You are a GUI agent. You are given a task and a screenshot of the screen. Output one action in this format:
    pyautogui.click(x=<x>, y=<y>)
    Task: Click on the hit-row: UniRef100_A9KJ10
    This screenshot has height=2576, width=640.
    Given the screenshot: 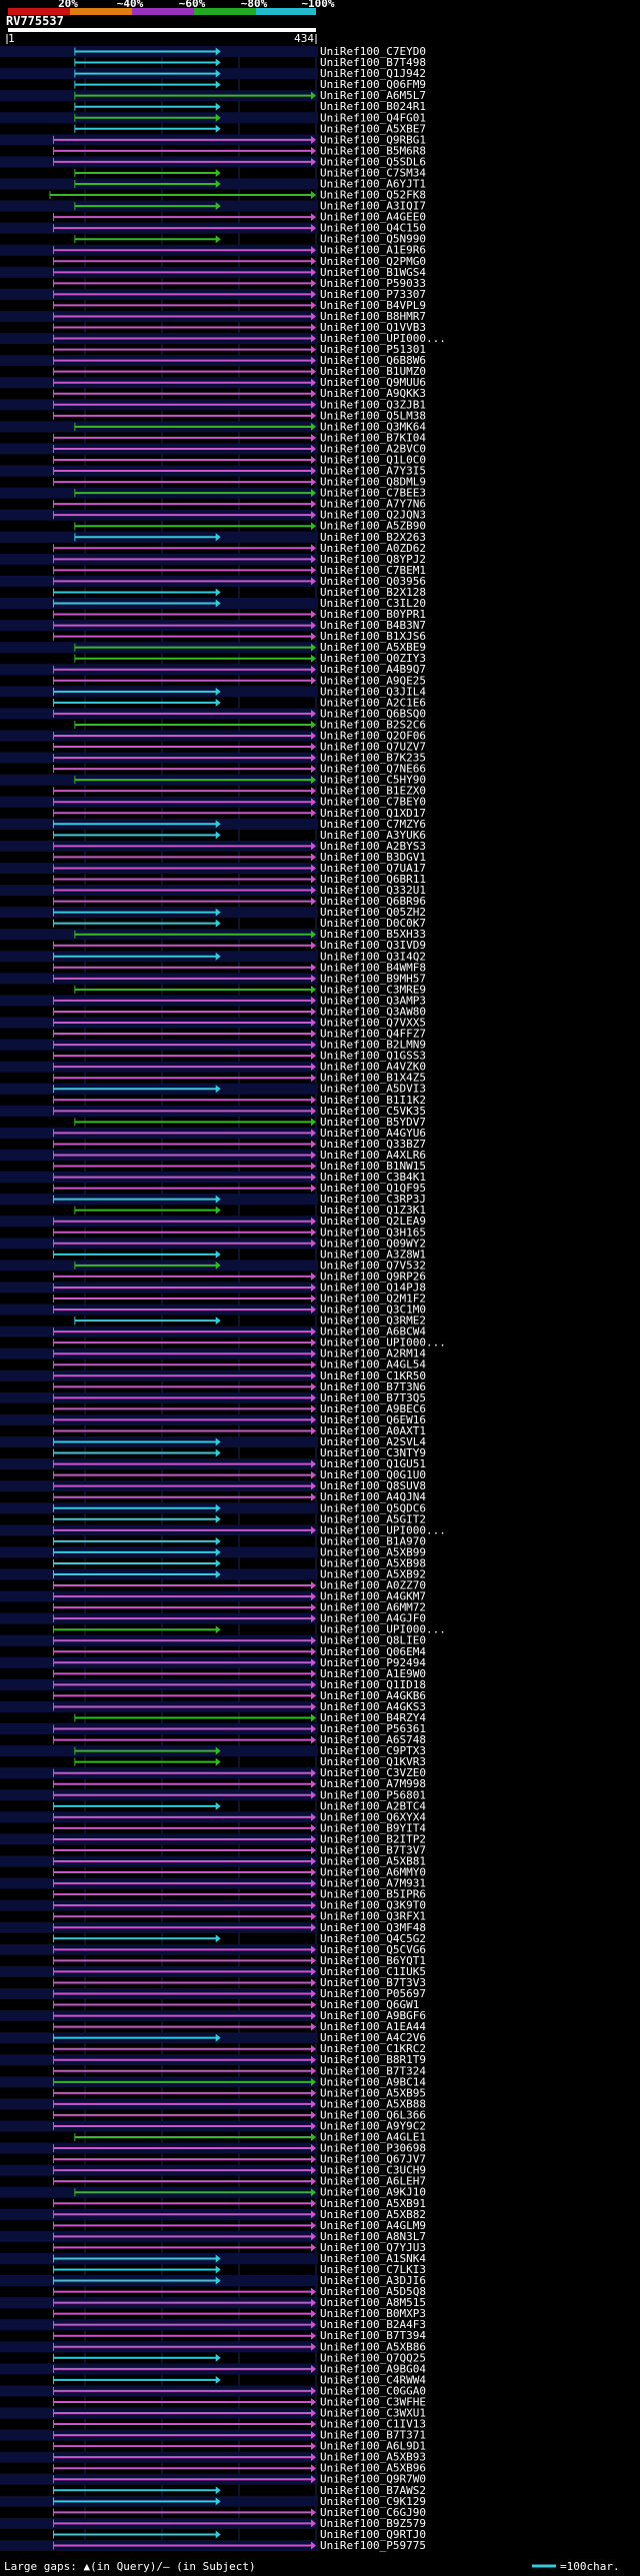 What is the action you would take?
    pyautogui.click(x=213, y=2192)
    